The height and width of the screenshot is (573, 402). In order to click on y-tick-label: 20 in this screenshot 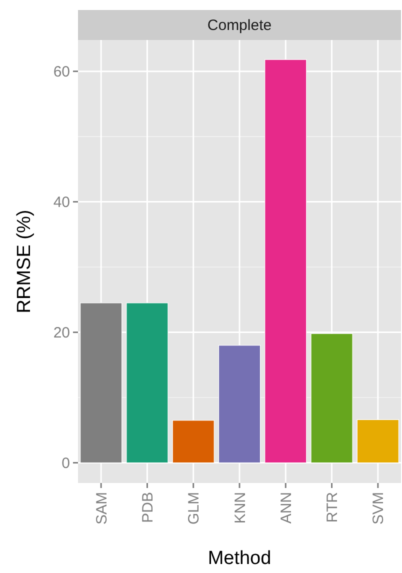, I will do `click(61, 333)`.